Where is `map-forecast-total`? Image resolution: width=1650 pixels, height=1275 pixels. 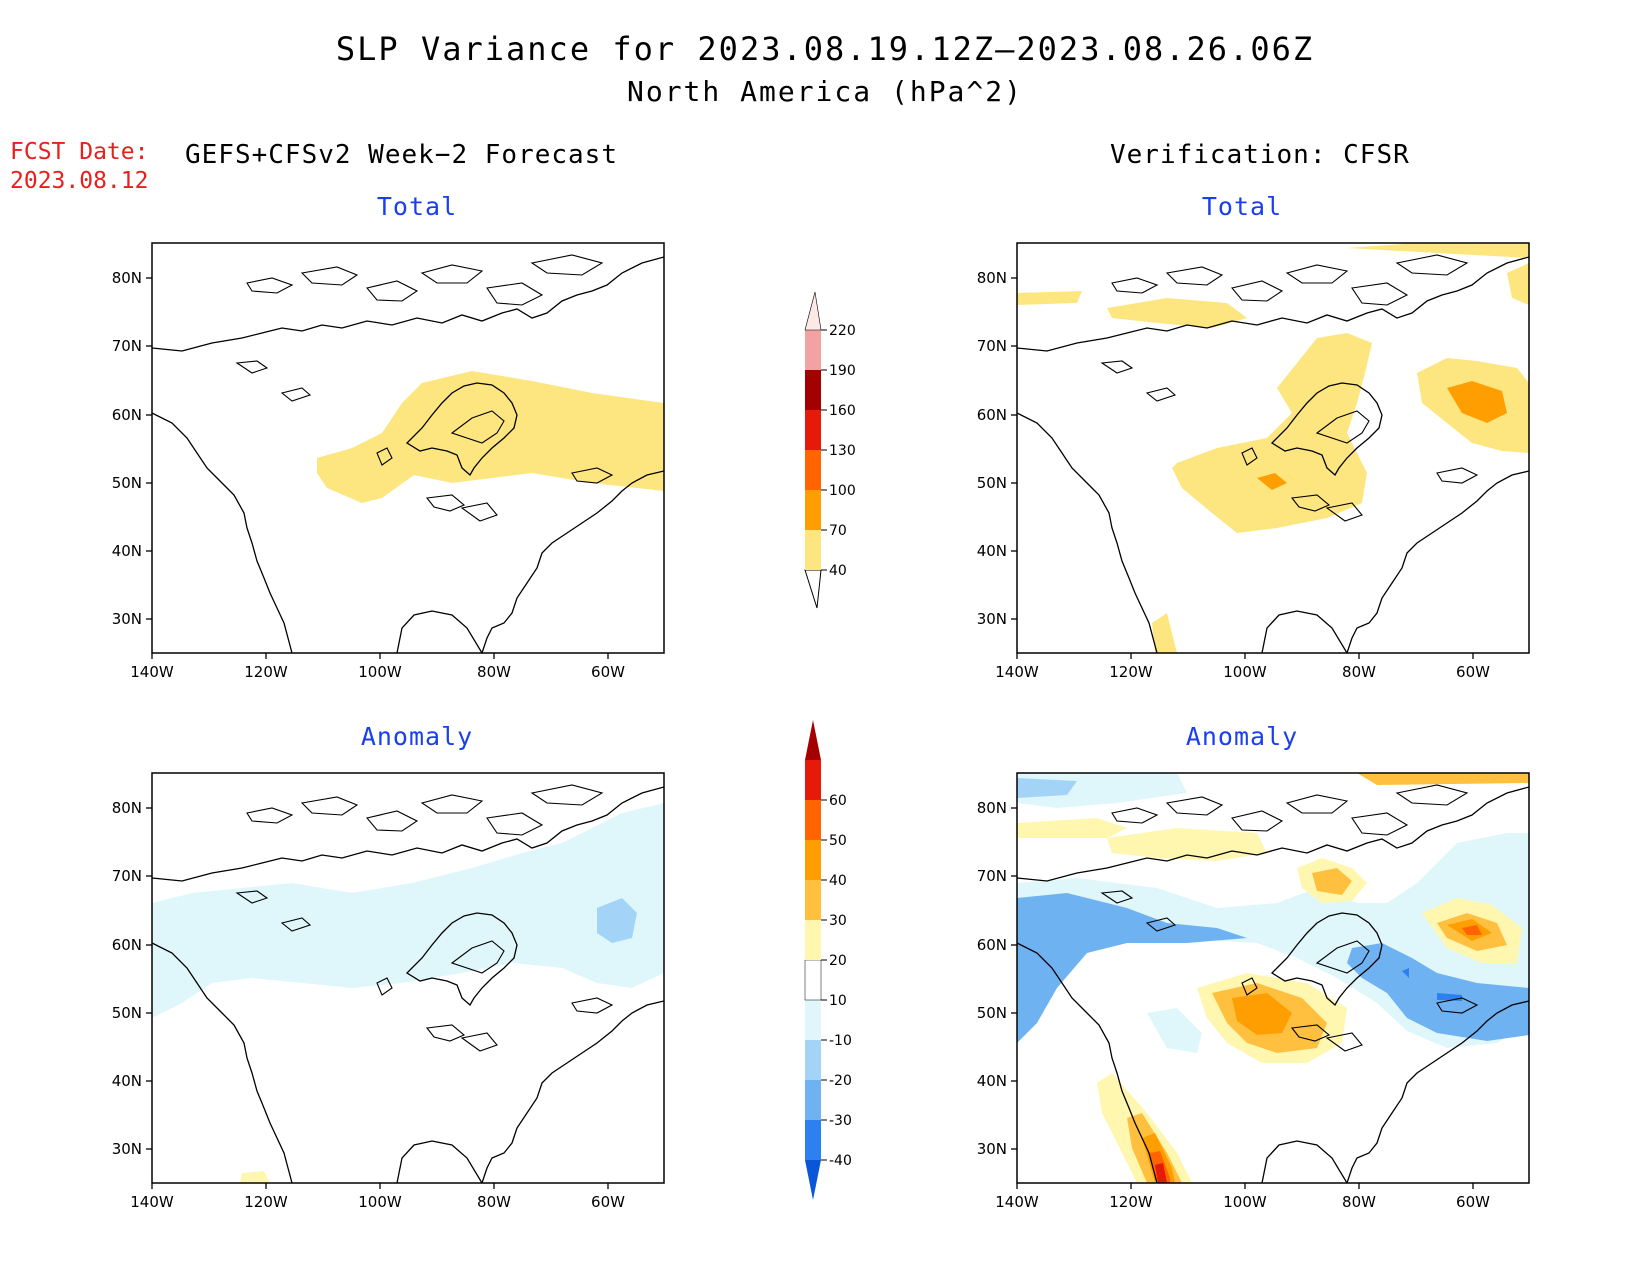
map-forecast-total is located at coordinates (408, 448).